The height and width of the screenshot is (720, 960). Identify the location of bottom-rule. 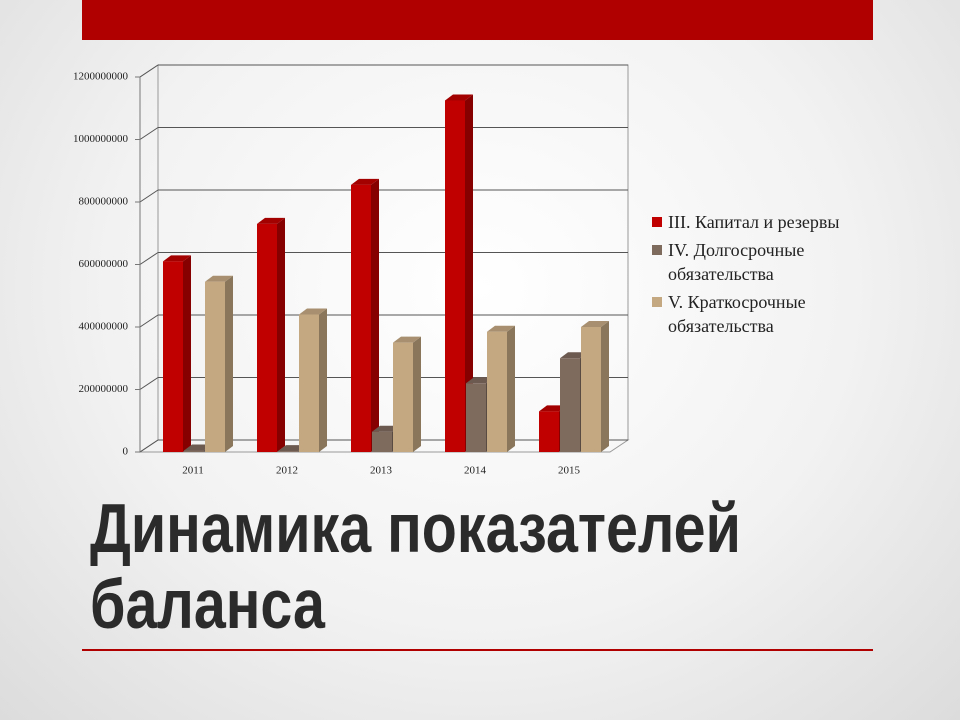
(477, 650).